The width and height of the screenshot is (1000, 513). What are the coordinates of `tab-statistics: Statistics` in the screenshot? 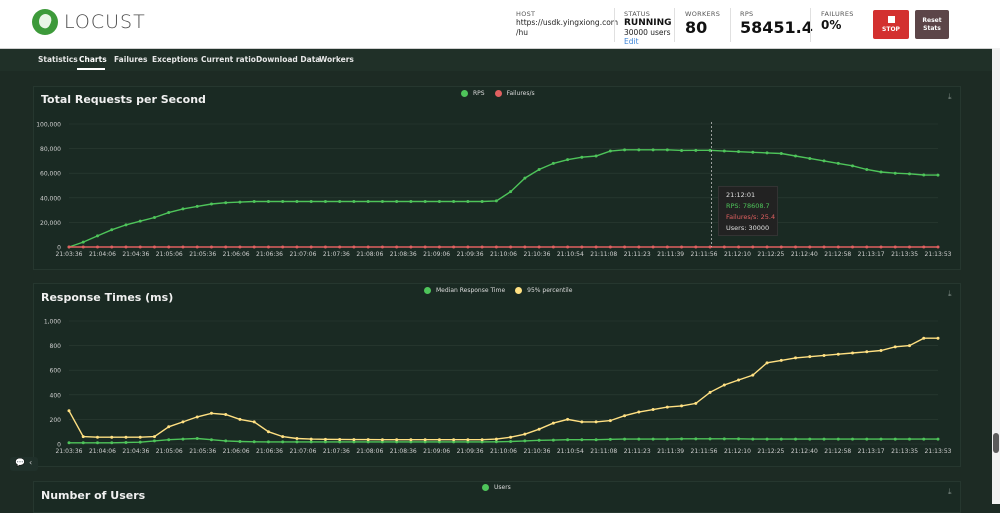 It's located at (58, 59).